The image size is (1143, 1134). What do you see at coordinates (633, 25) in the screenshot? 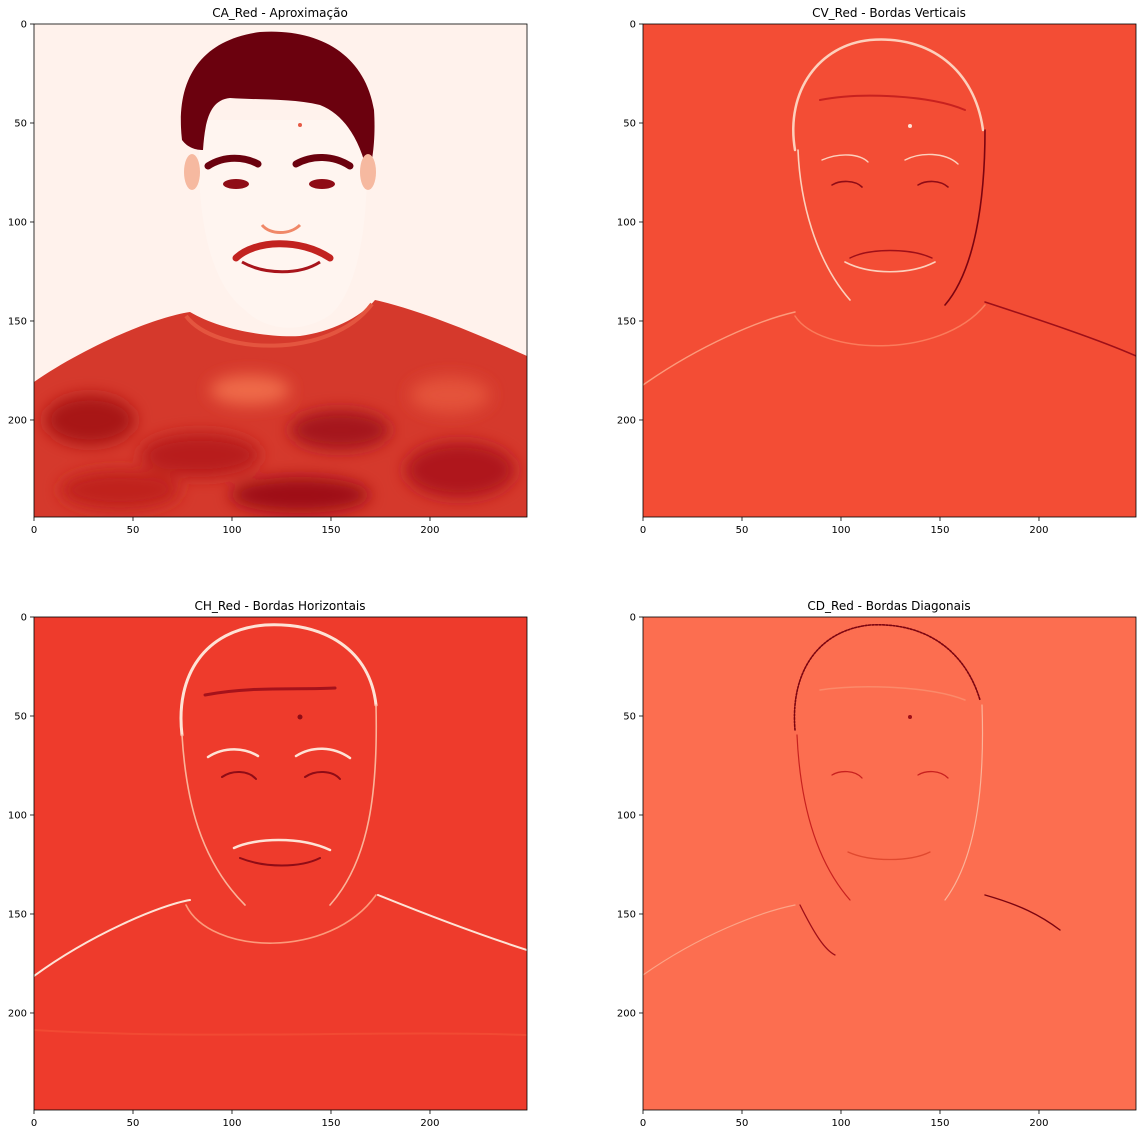
I see `panel-cv-ytick-label-0: 0` at bounding box center [633, 25].